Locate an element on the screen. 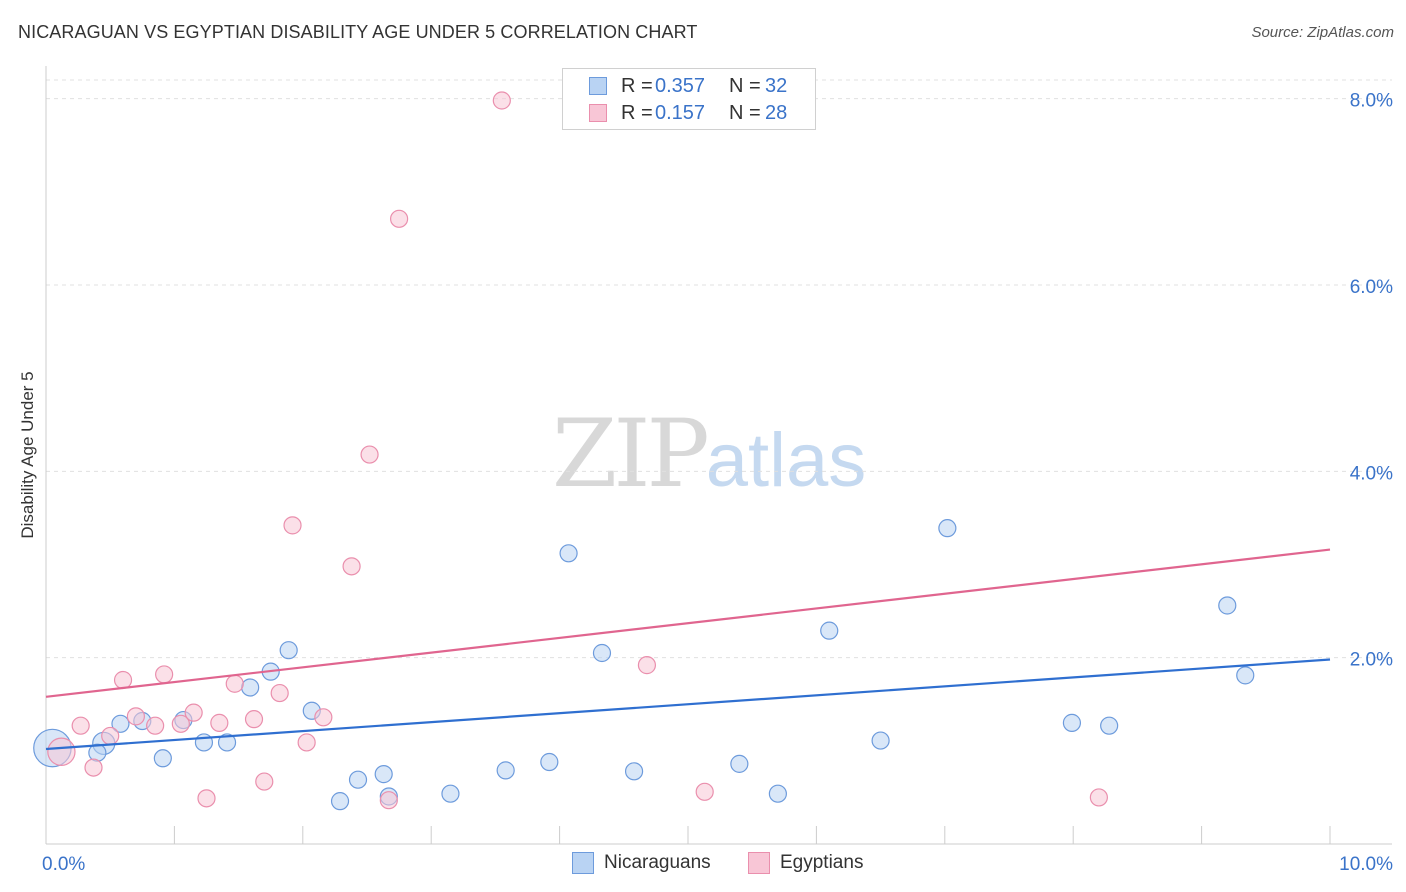 The width and height of the screenshot is (1406, 892). x-tick-label: 10.0% is located at coordinates (1366, 864).